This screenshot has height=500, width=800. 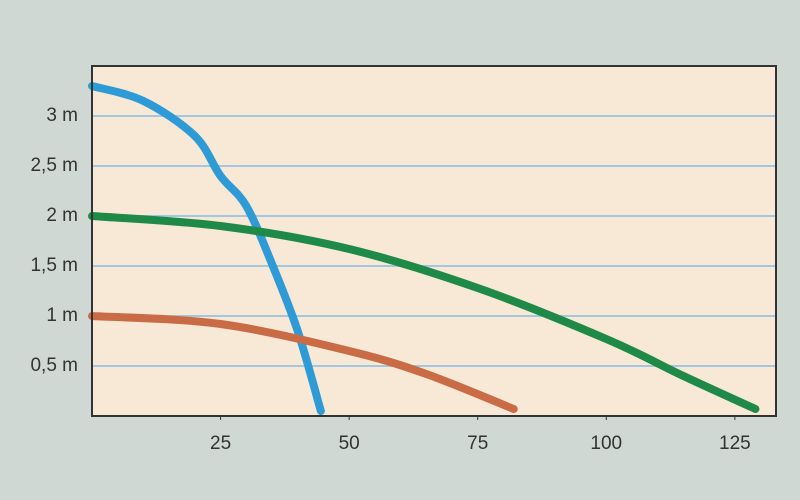 I want to click on x-tick-label: 25, so click(x=220, y=443).